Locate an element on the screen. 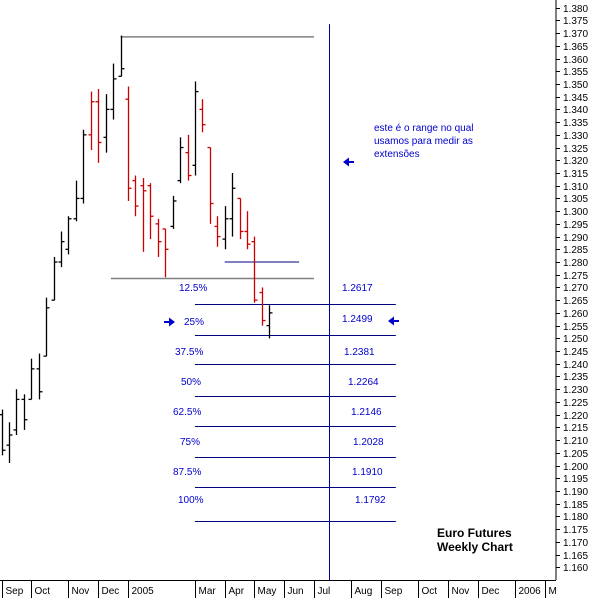 The height and width of the screenshot is (603, 596). price-tick-label: 1.370 is located at coordinates (575, 34).